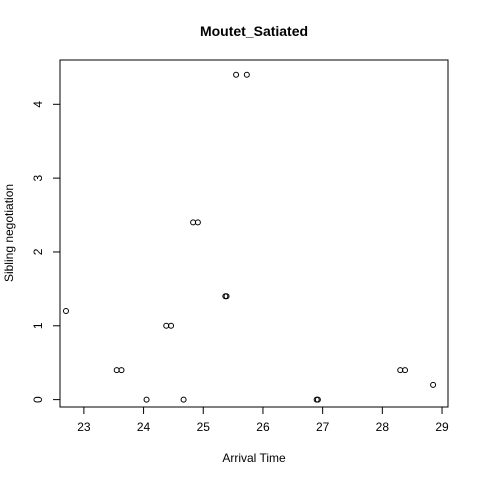  Describe the element at coordinates (38, 399) in the screenshot. I see `y-tick-label: 0` at that location.